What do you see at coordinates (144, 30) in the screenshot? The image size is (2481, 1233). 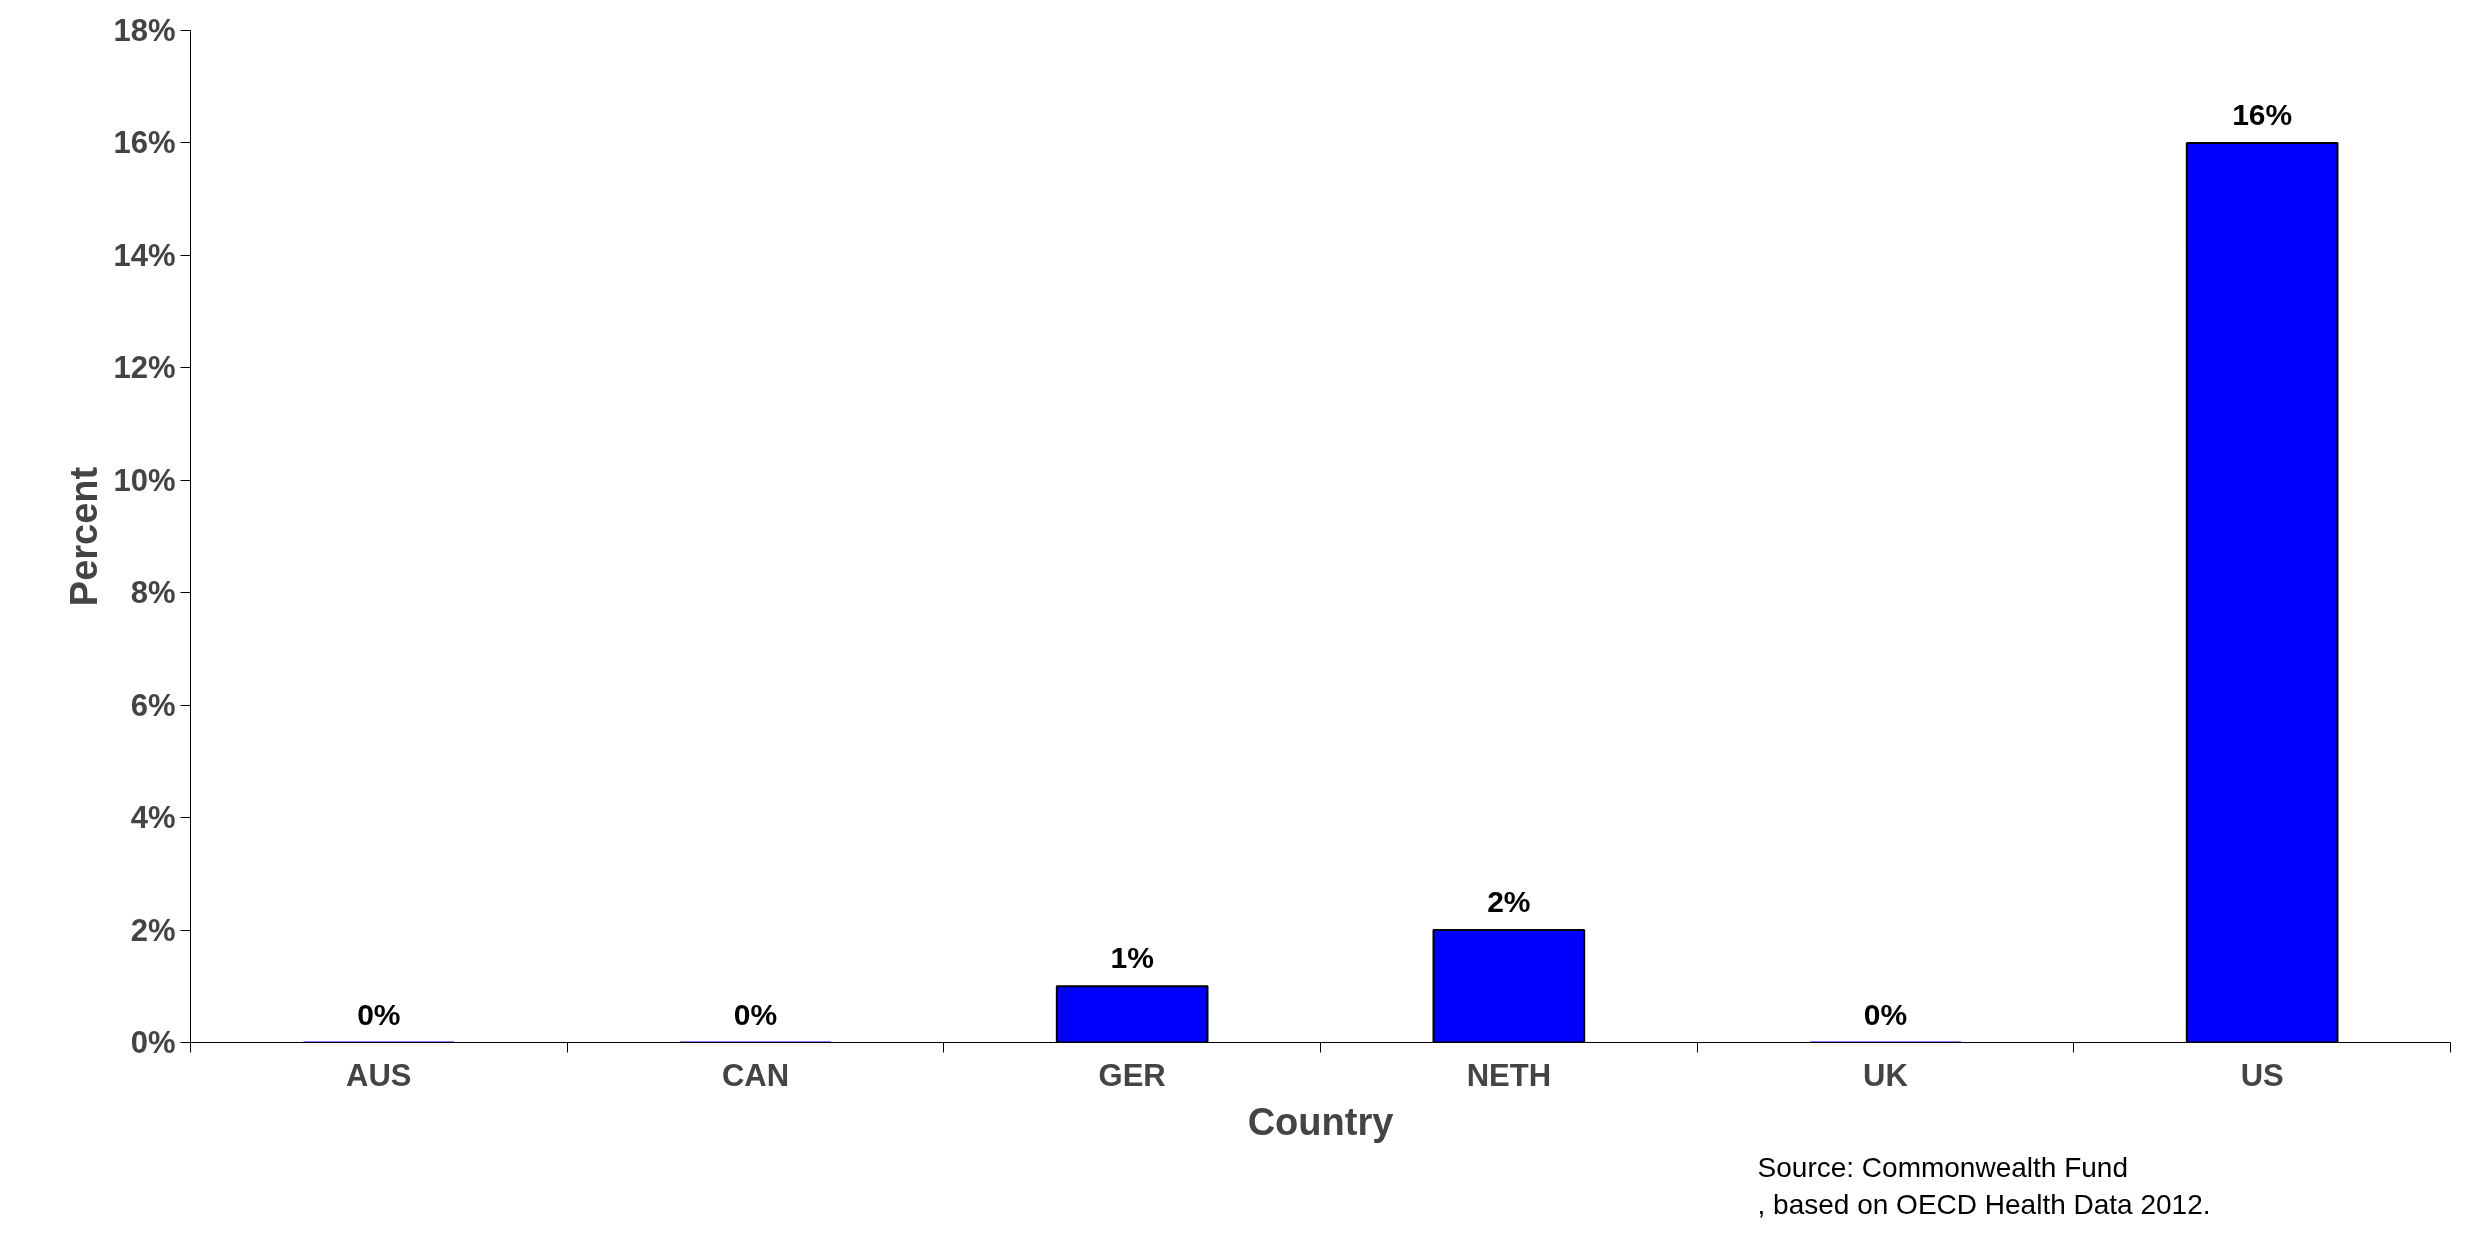 I see `y-tick-label: 18%` at bounding box center [144, 30].